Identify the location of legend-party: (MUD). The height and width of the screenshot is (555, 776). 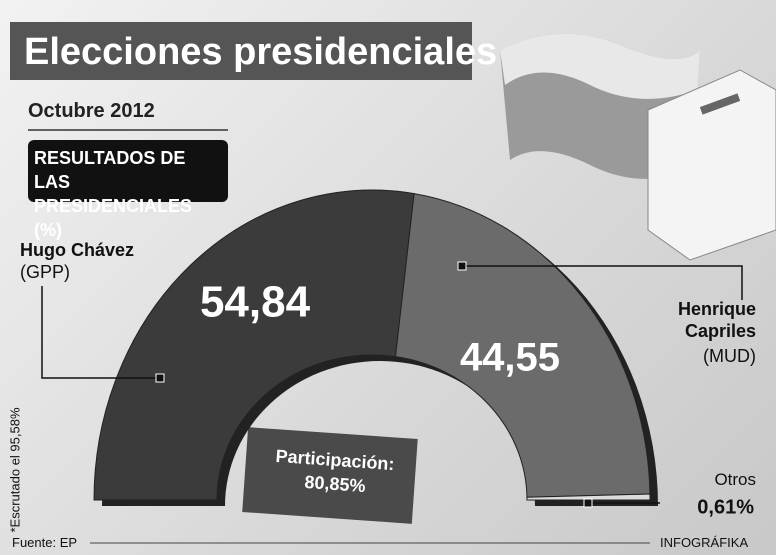
(729, 356).